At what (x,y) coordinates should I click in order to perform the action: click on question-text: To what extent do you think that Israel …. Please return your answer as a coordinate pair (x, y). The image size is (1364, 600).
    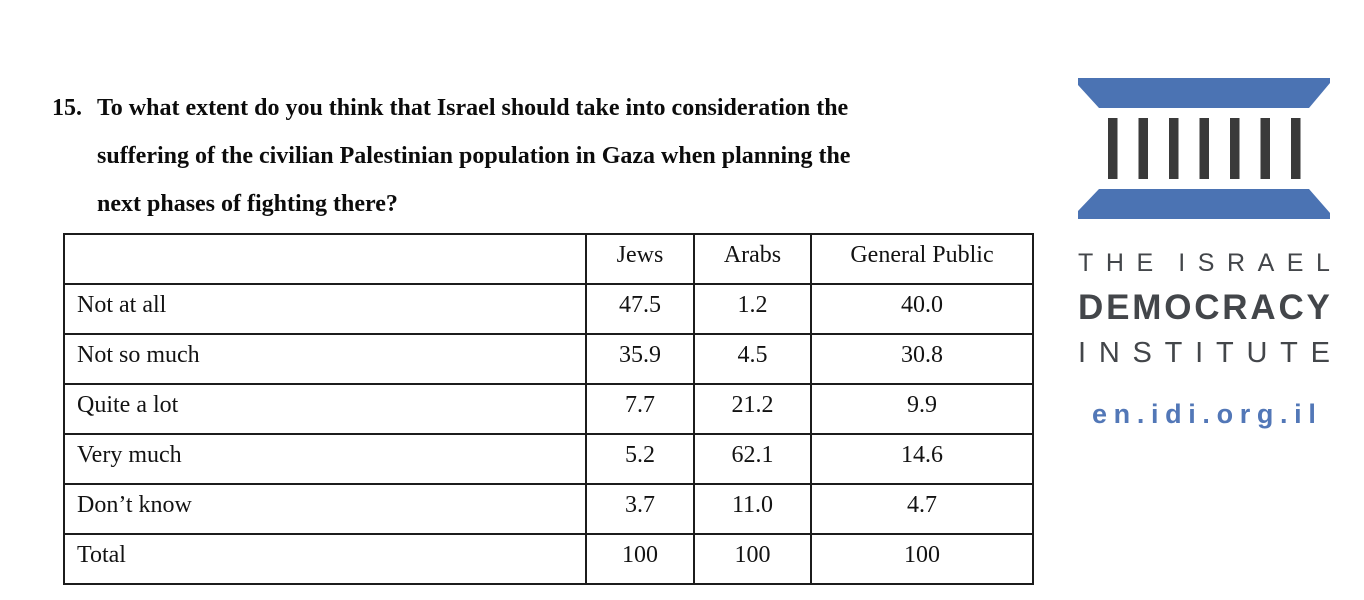
    Looking at the image, I should click on (473, 156).